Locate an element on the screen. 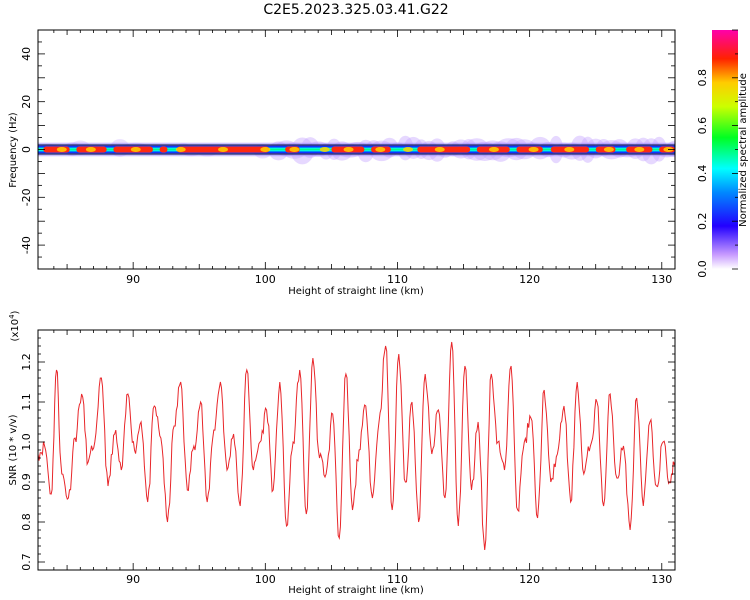 This screenshot has width=750, height=600. snr-xlabel: Height of straight line (km) is located at coordinates (356, 590).